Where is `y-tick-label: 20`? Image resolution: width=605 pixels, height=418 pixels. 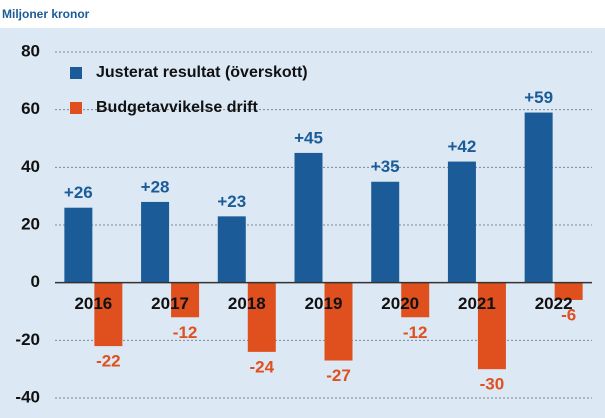
y-tick-label: 20 is located at coordinates (30, 223).